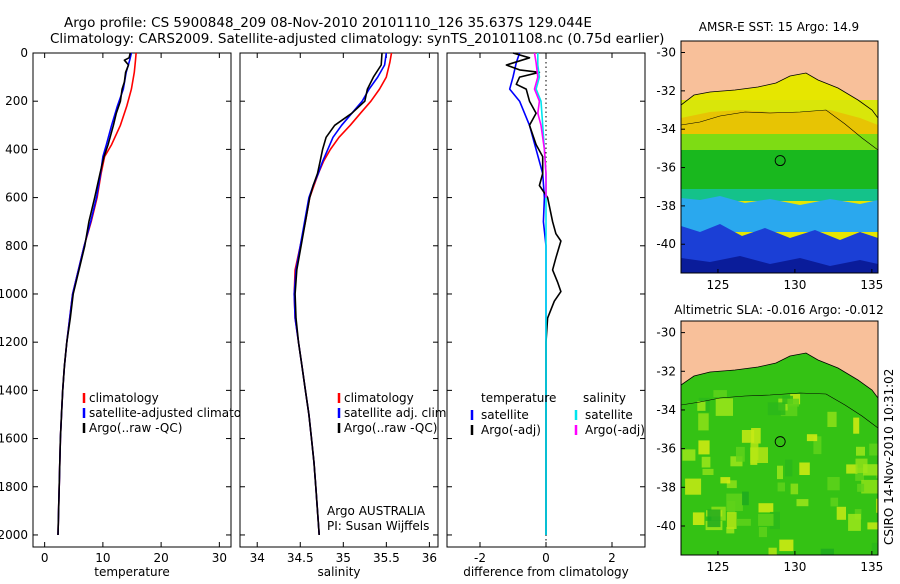 The image size is (900, 584). Describe the element at coordinates (780, 472) in the screenshot. I see `sla-blobs` at that location.